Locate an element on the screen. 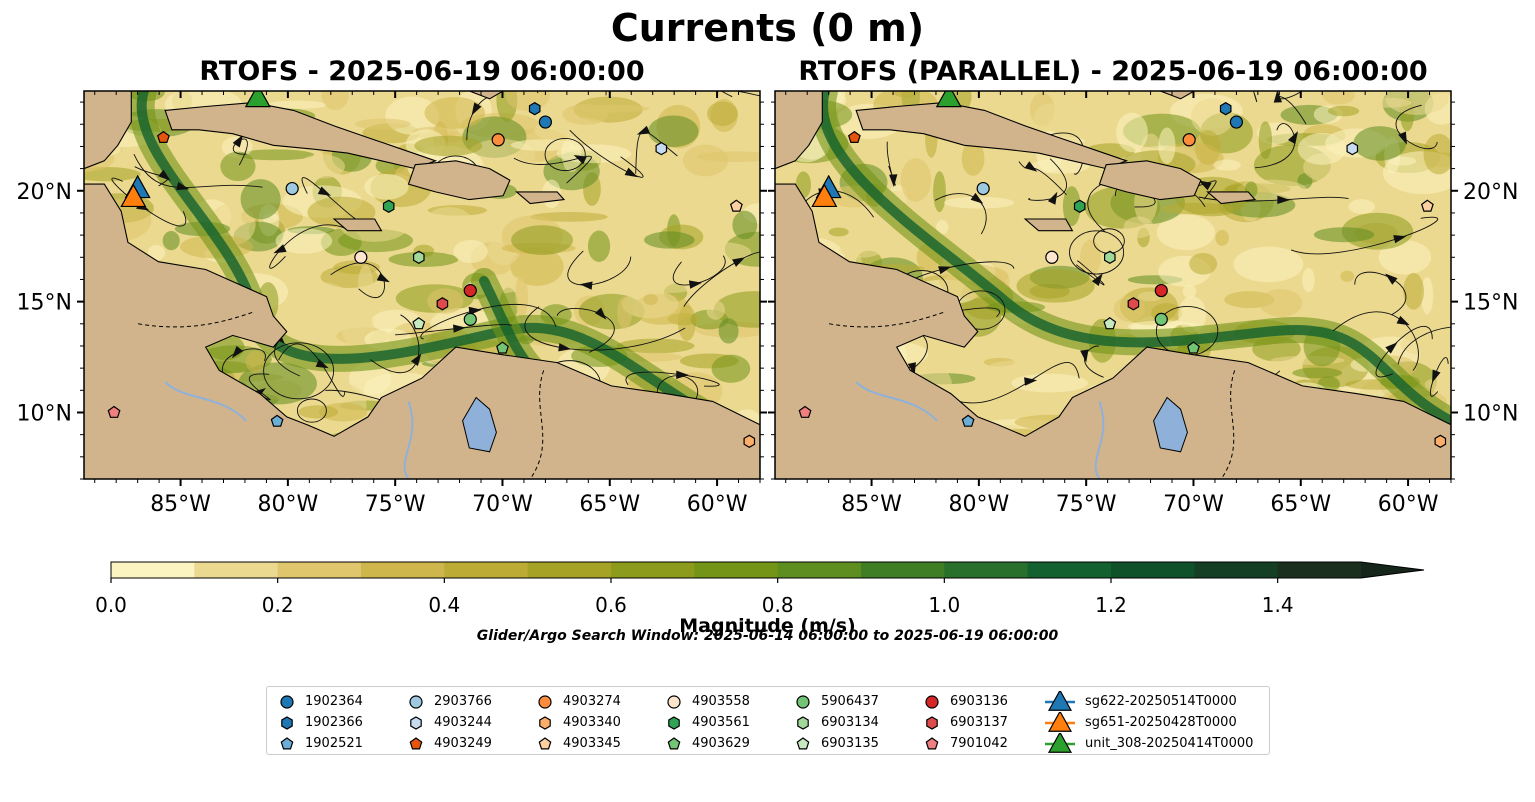 The image size is (1535, 802). legend-item-6903137: 6903137 is located at coordinates (966, 722).